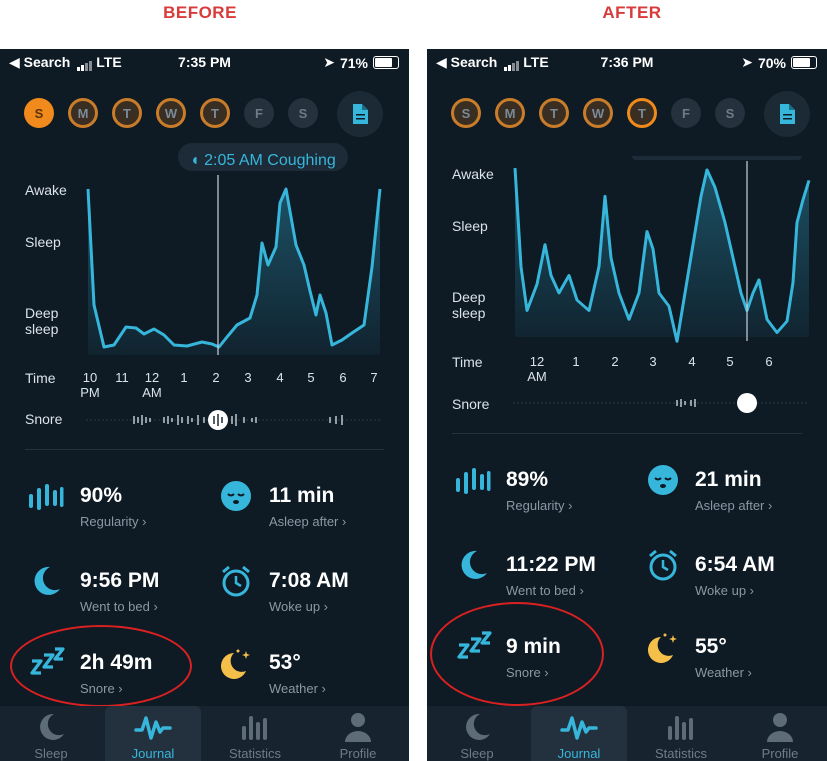 The image size is (827, 761). Describe the element at coordinates (297, 688) in the screenshot. I see `weather-label: Weather ›` at that location.